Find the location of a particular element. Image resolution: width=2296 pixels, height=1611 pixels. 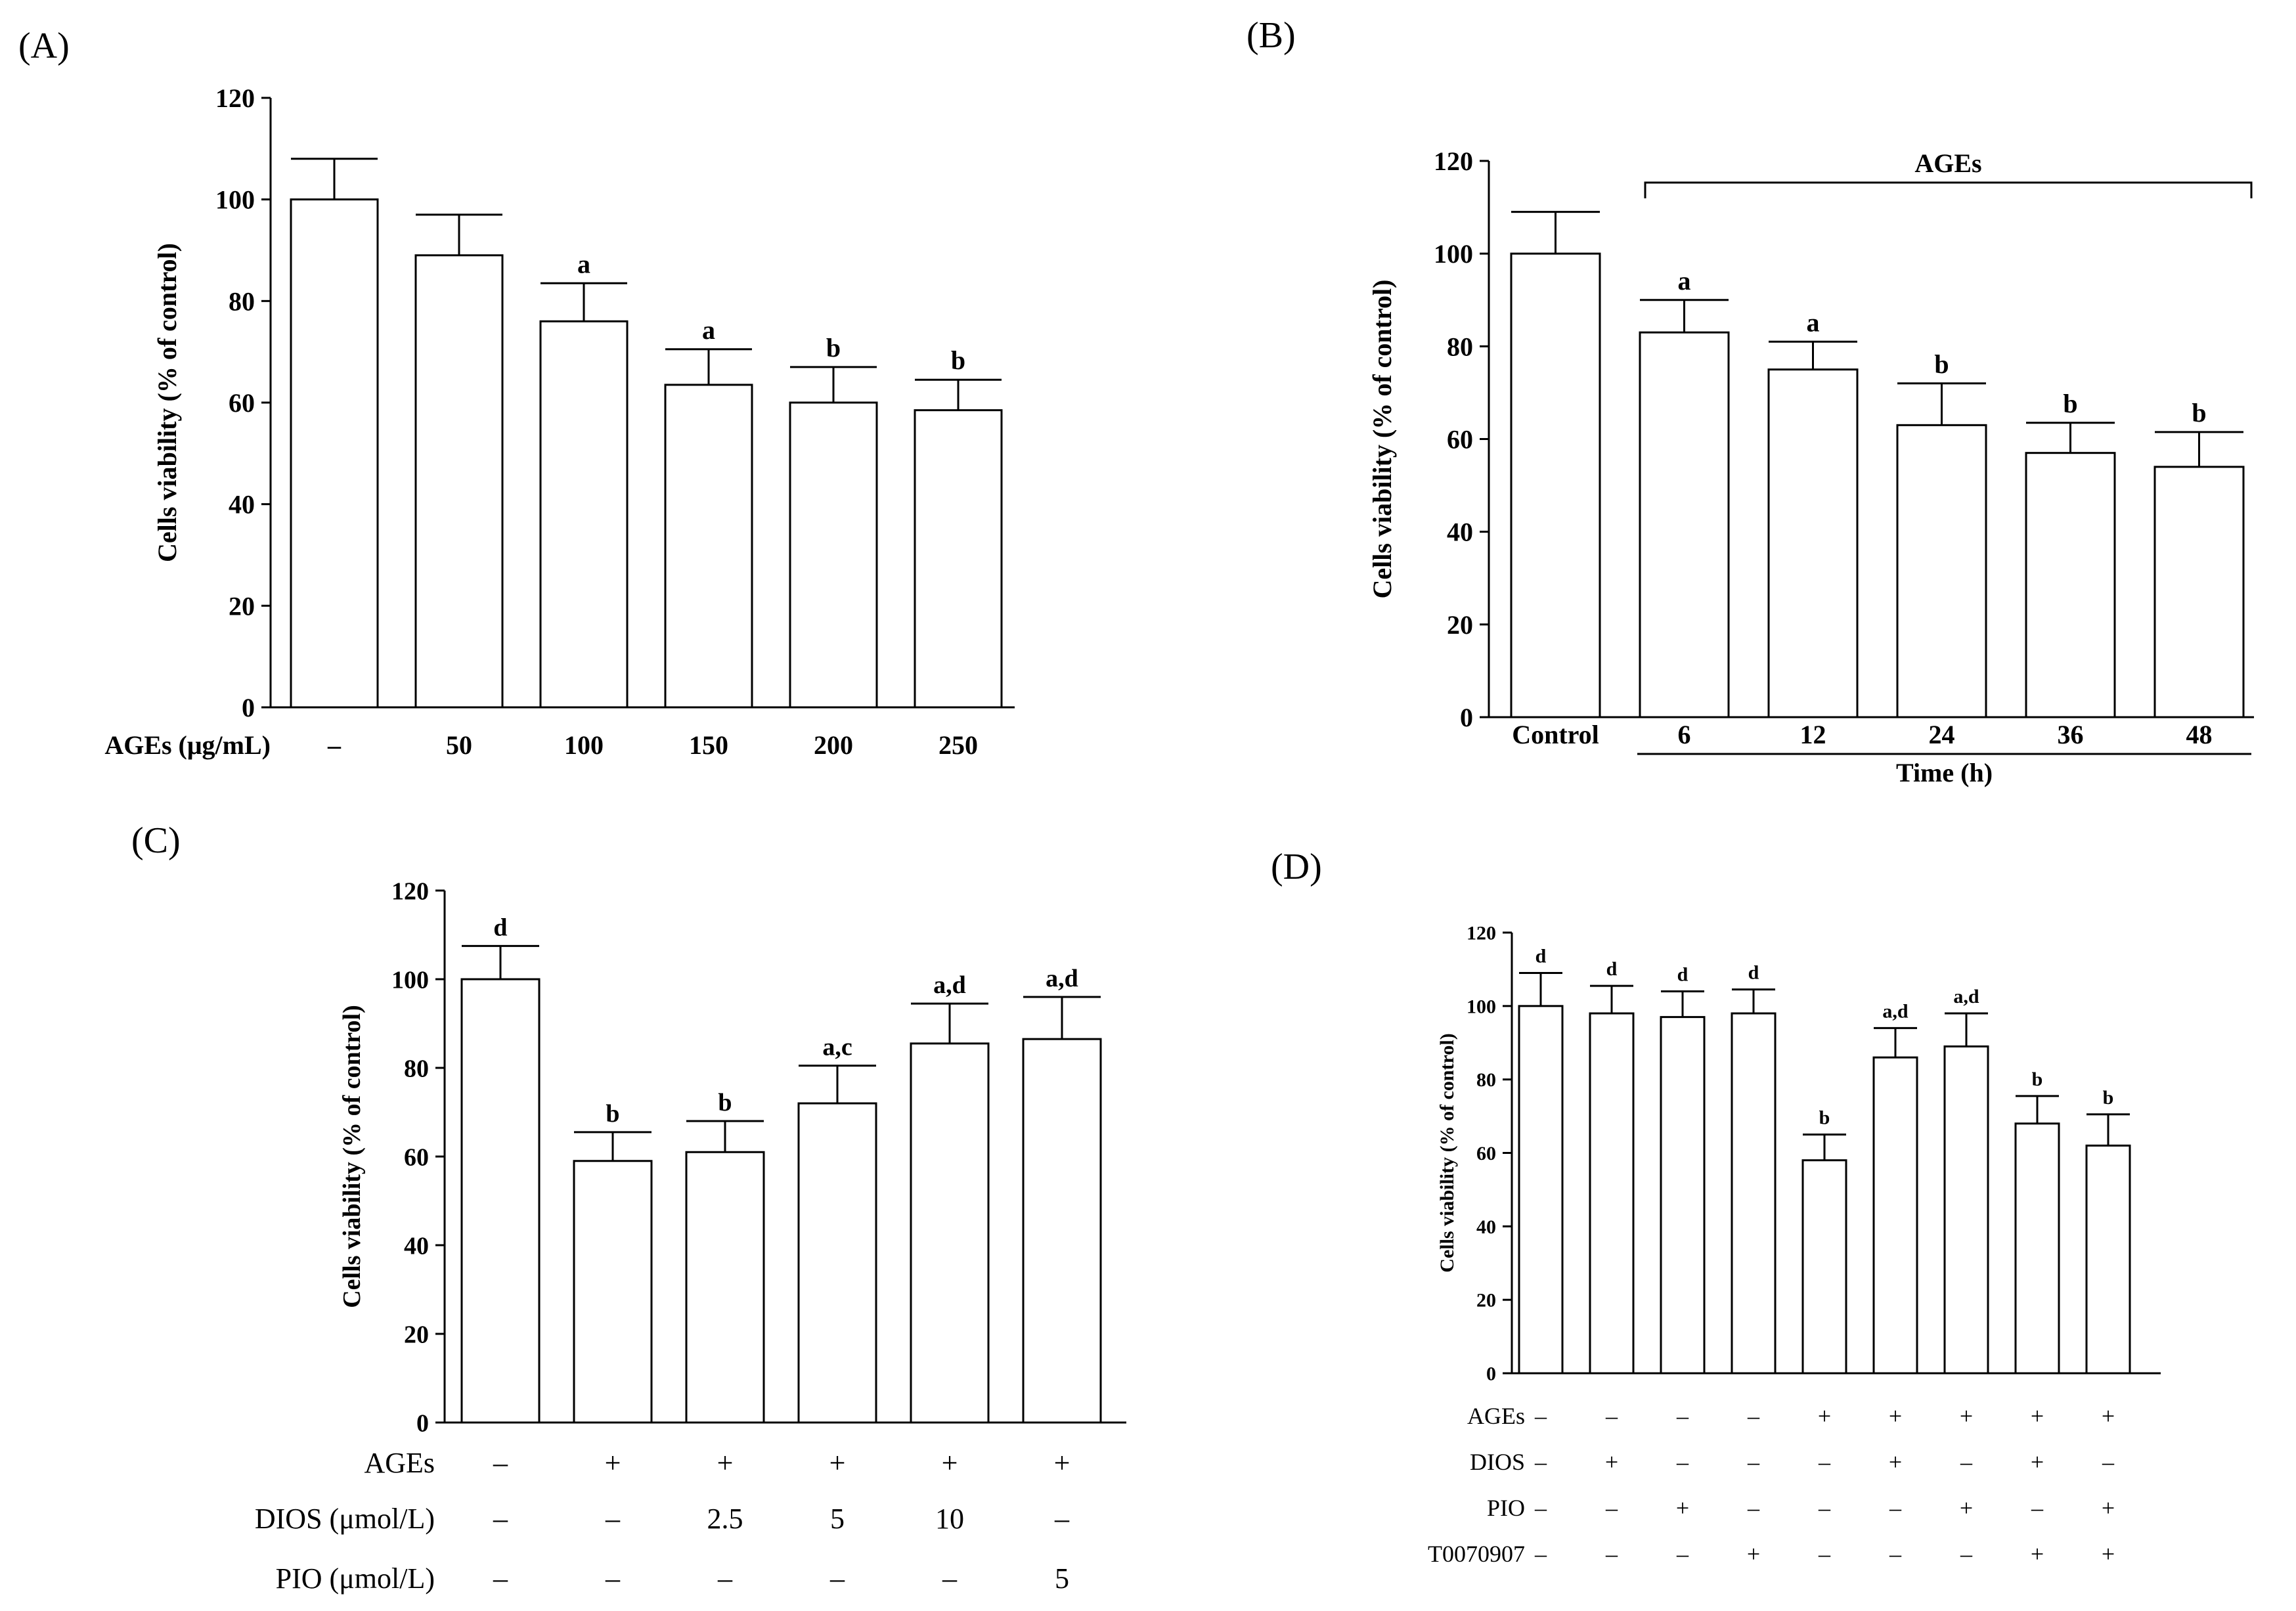

x-axis-title: Time (h) is located at coordinates (1944, 773).